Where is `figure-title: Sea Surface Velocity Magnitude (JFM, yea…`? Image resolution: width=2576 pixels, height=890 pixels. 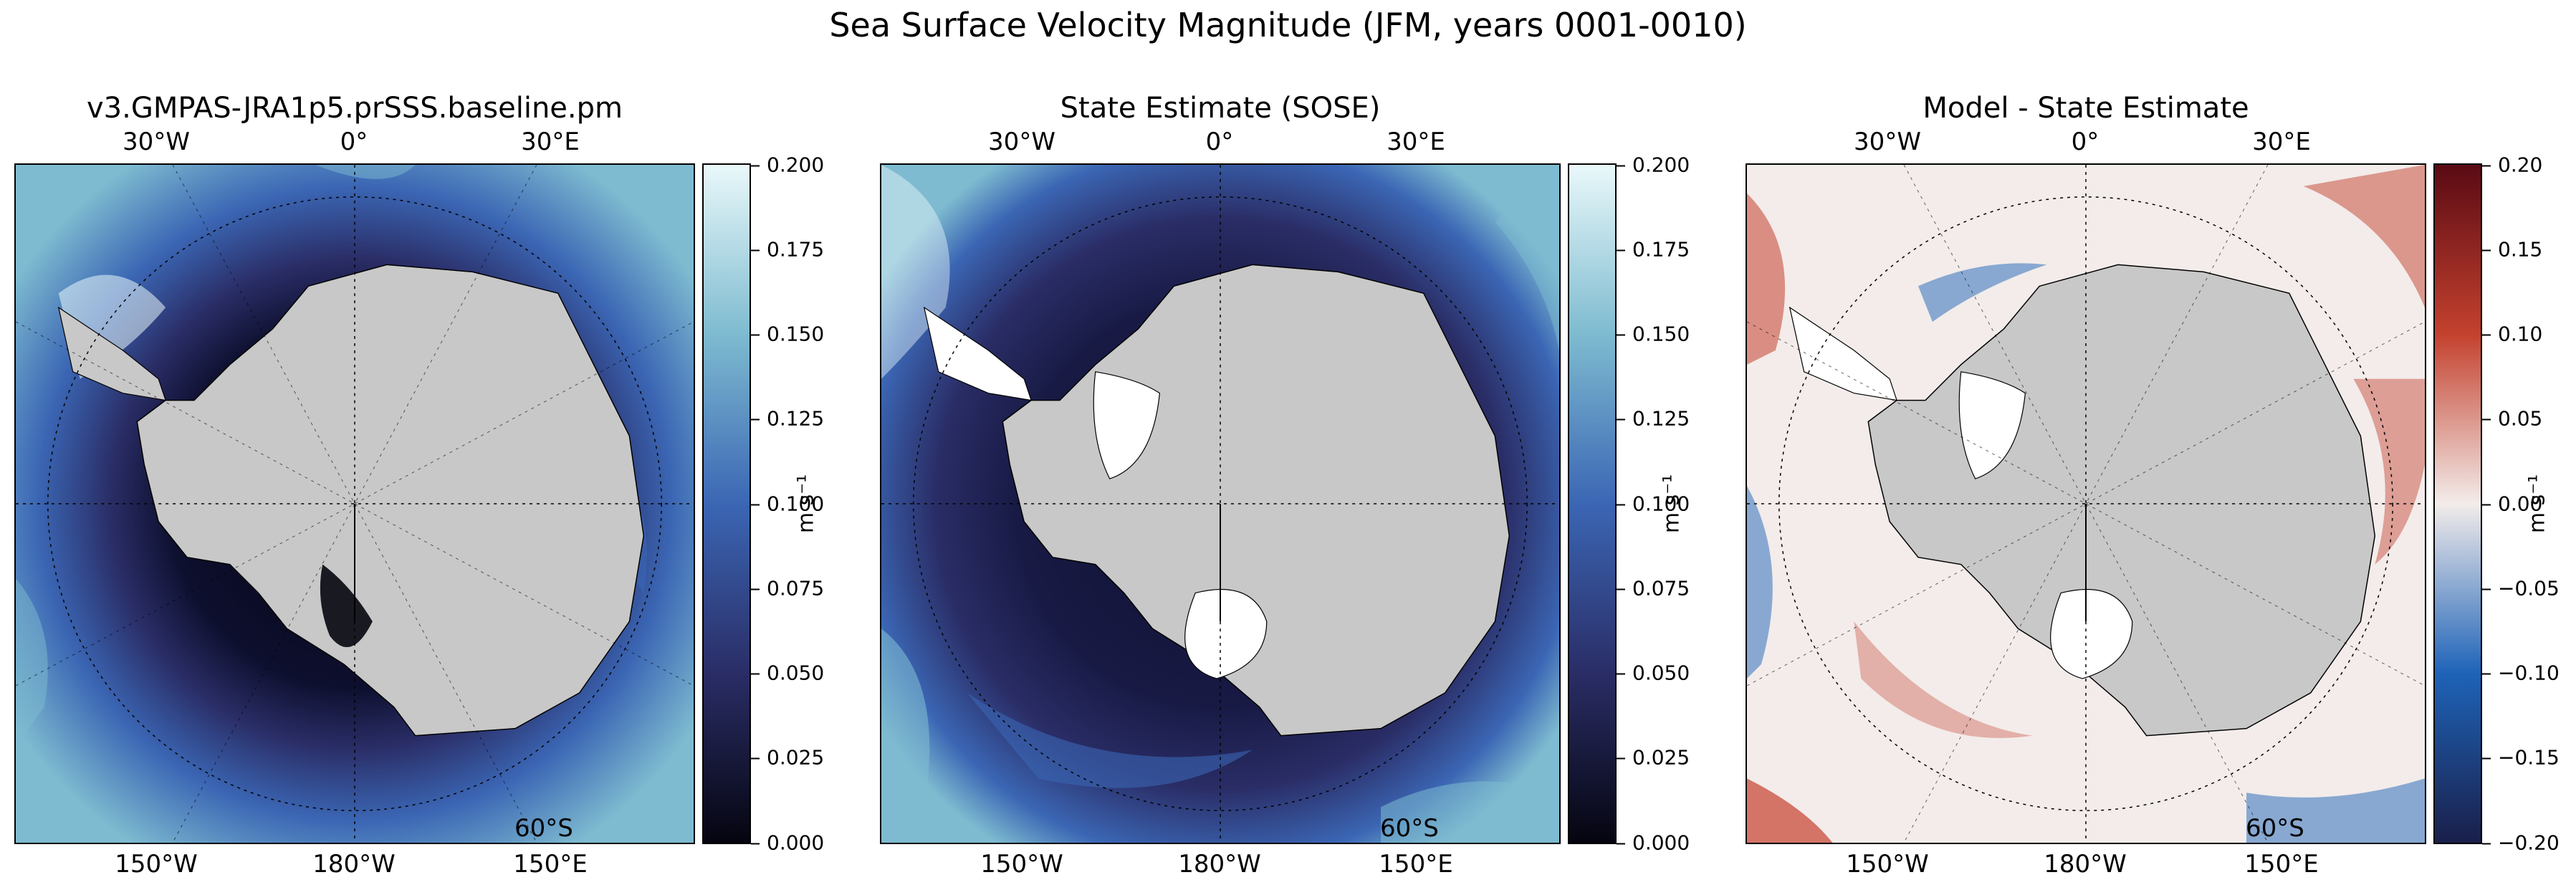 figure-title: Sea Surface Velocity Magnitude (JFM, yea… is located at coordinates (1288, 25).